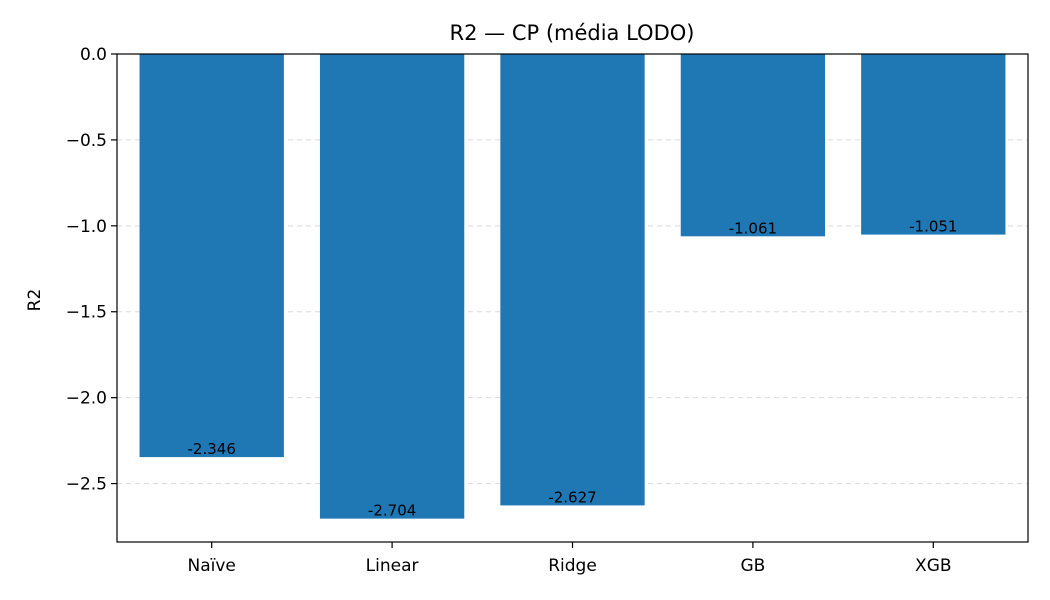 Image resolution: width=1050 pixels, height=600 pixels. Describe the element at coordinates (752, 566) in the screenshot. I see `x-tick-label: GB` at that location.